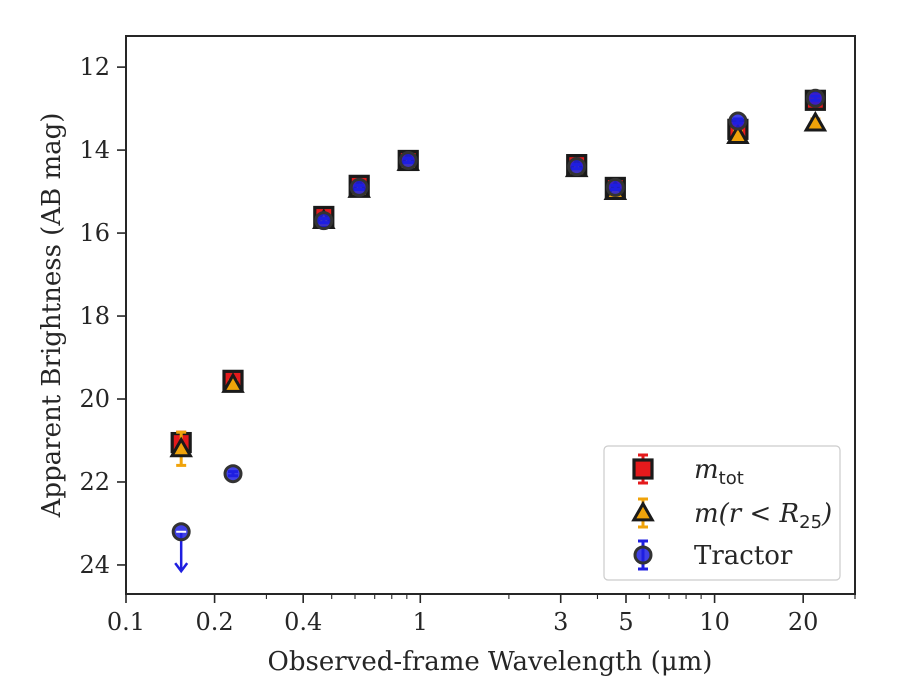 The width and height of the screenshot is (900, 700). What do you see at coordinates (215, 622) in the screenshot?
I see `x-tick-label: 0.2` at bounding box center [215, 622].